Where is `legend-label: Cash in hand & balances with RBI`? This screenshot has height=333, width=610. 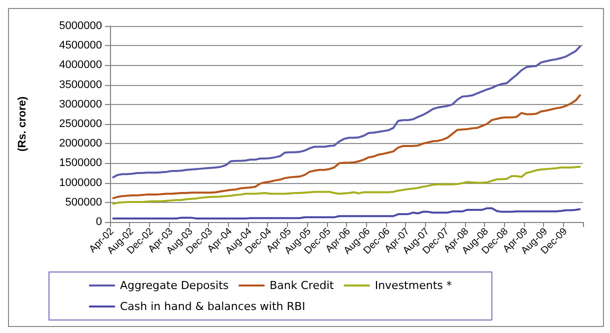
legend-label: Cash in hand & balances with RBI is located at coordinates (213, 306).